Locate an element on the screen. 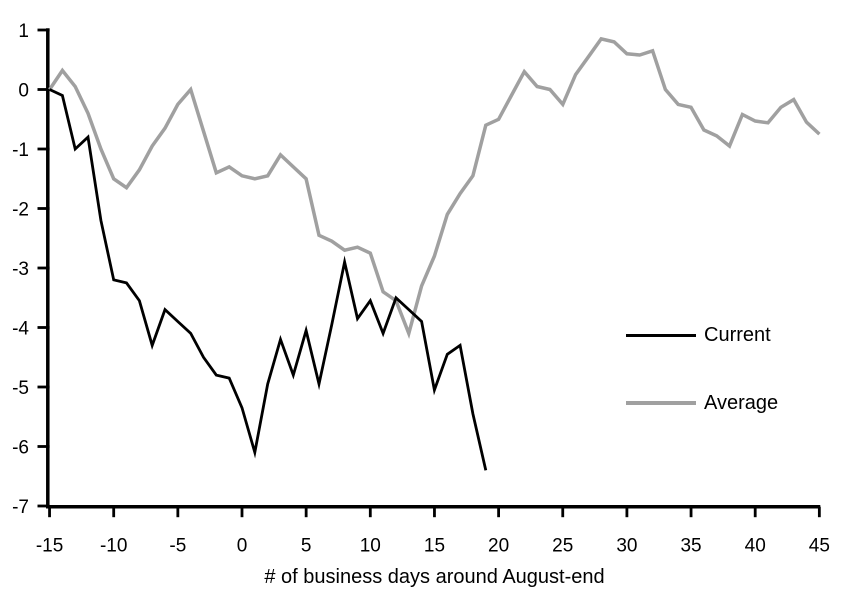 The width and height of the screenshot is (852, 594). x-tick-label: 15 is located at coordinates (434, 546).